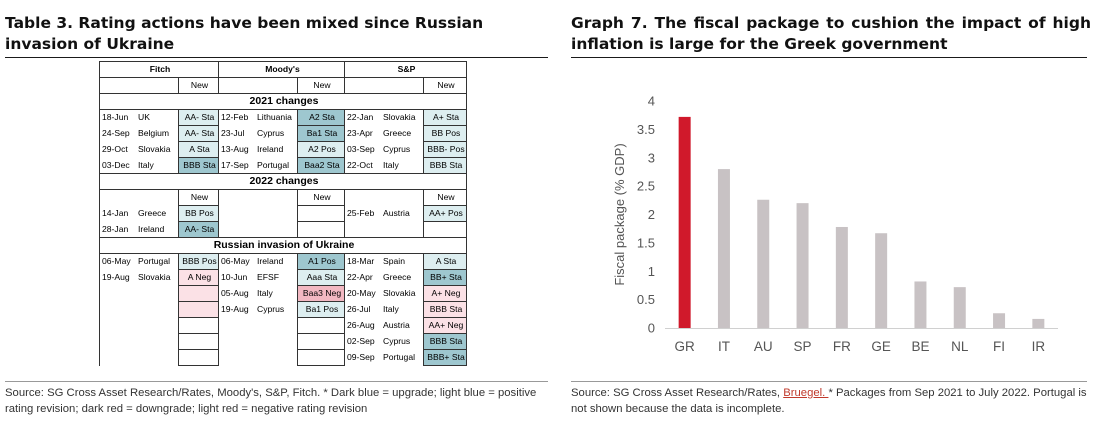  What do you see at coordinates (198, 325) in the screenshot?
I see `rating-value-fitch` at bounding box center [198, 325].